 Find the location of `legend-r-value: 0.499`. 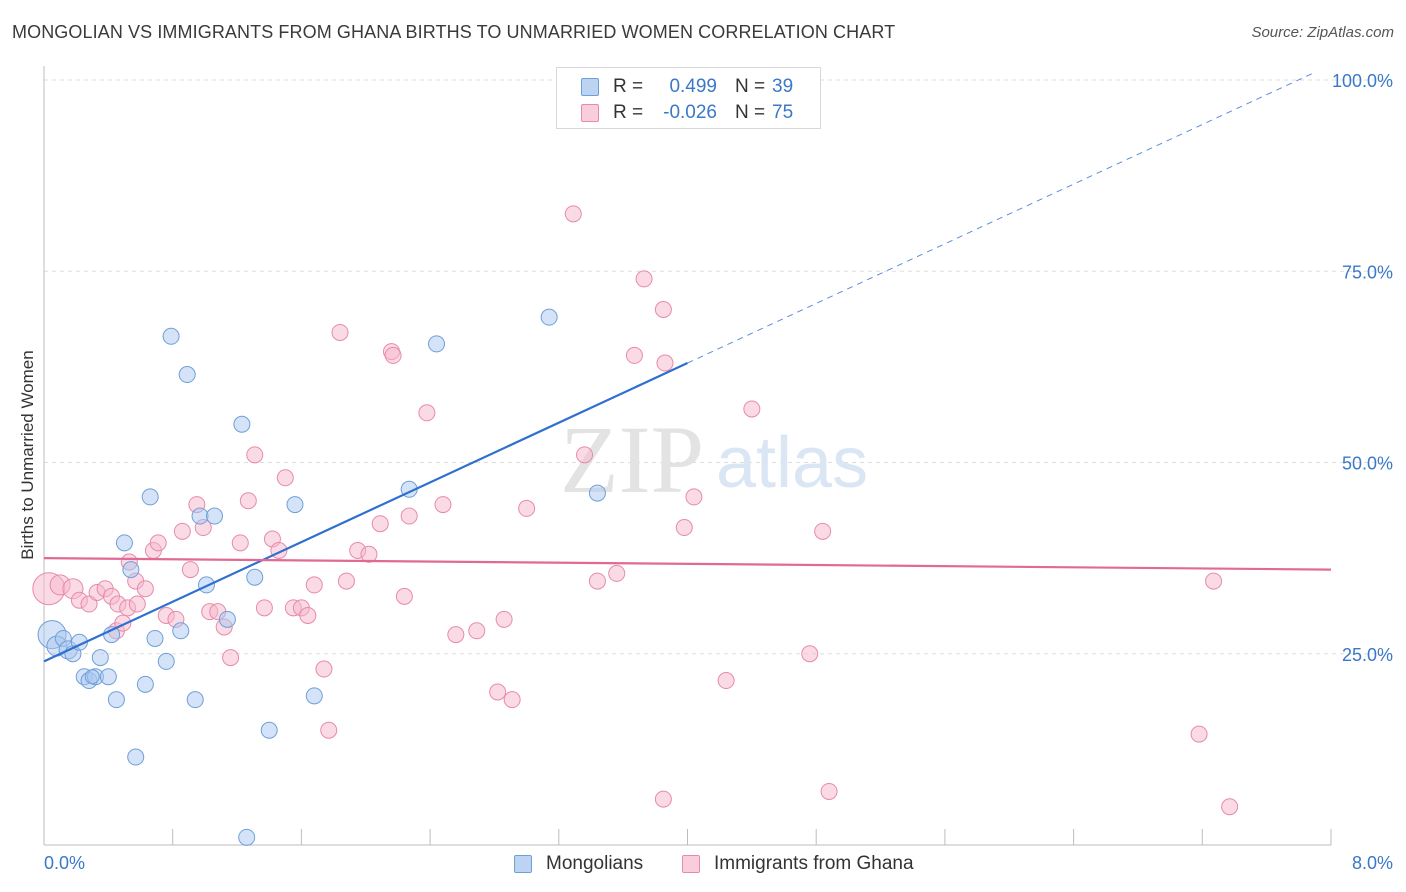

legend-r-value: 0.499 is located at coordinates (693, 86).